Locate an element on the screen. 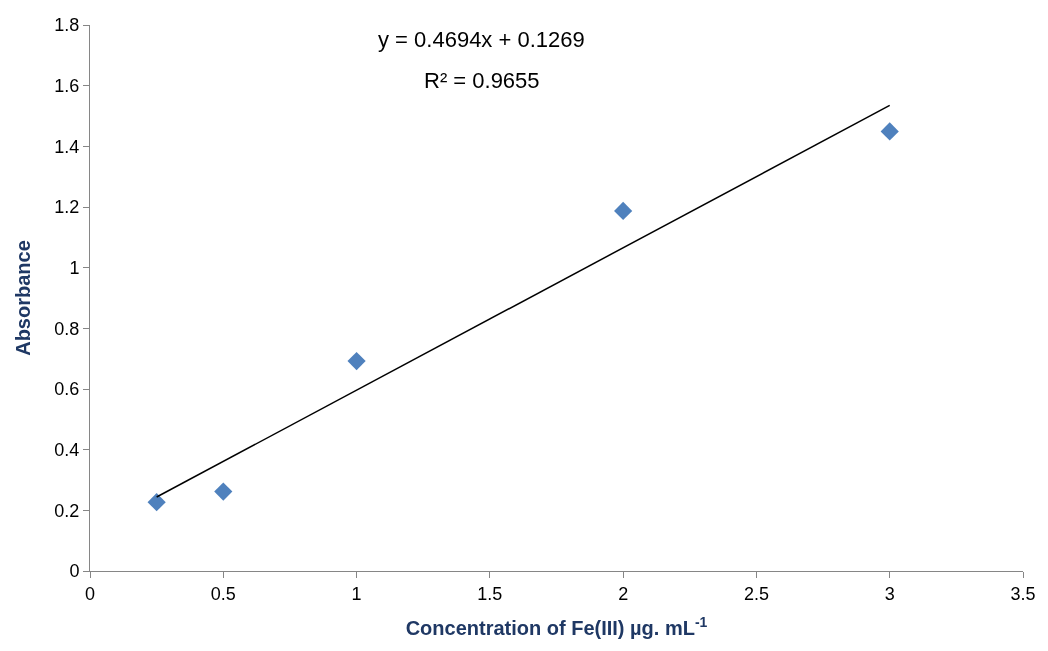 The height and width of the screenshot is (651, 1048). x-tick-label: 1 is located at coordinates (356, 593).